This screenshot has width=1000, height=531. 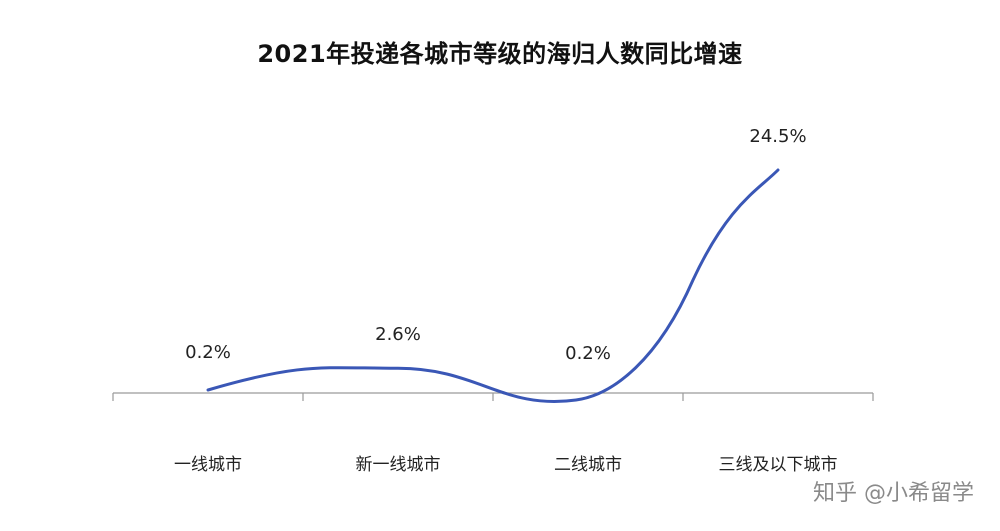 I want to click on chart-title: 2021年投递各城市等级的海归人数同比增速, so click(x=500, y=54).